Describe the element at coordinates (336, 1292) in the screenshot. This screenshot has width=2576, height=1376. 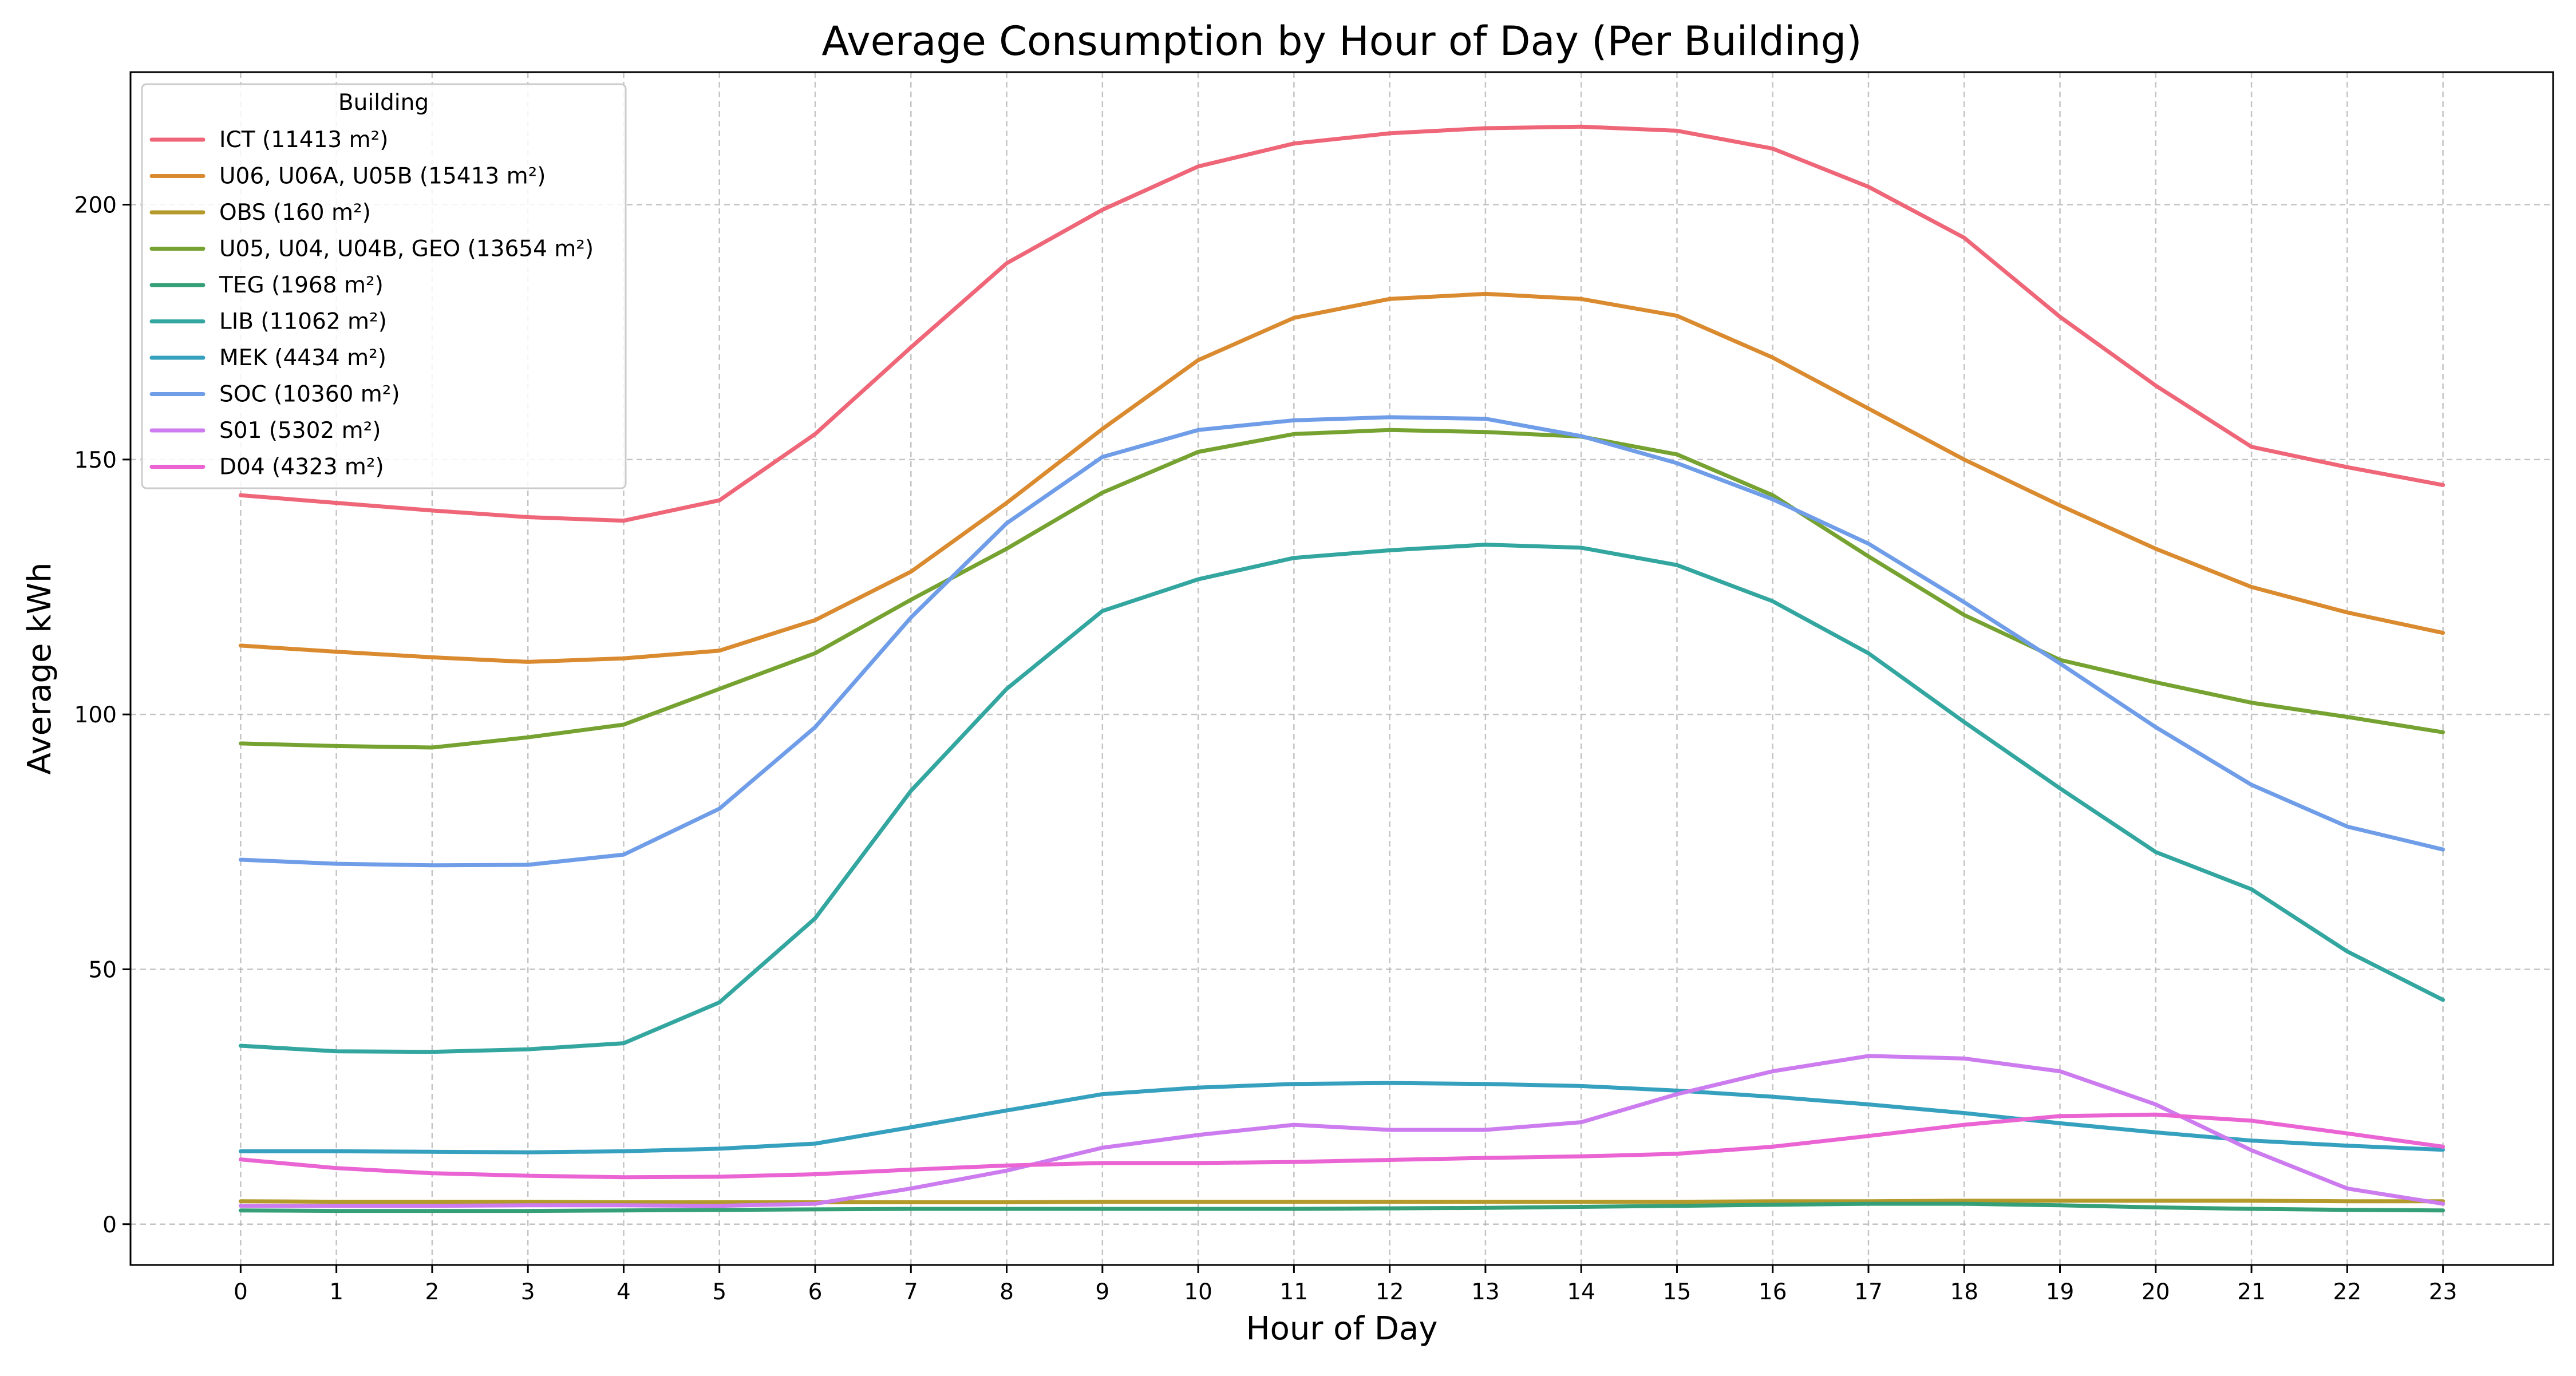
I see `x-tick-label: 1` at that location.